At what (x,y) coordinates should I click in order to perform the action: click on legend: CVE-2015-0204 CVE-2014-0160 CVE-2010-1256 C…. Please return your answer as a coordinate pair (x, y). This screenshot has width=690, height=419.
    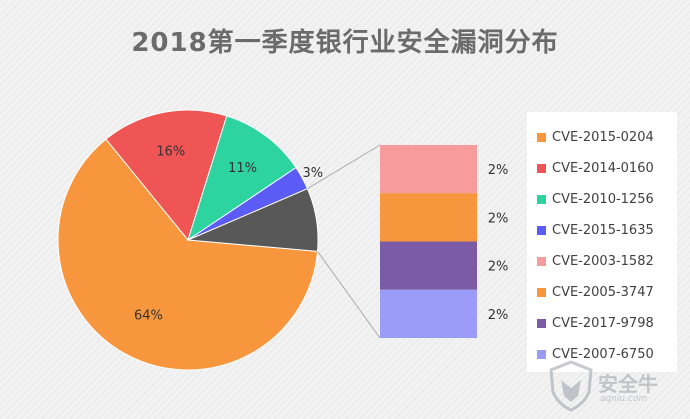
    Looking at the image, I should click on (602, 242).